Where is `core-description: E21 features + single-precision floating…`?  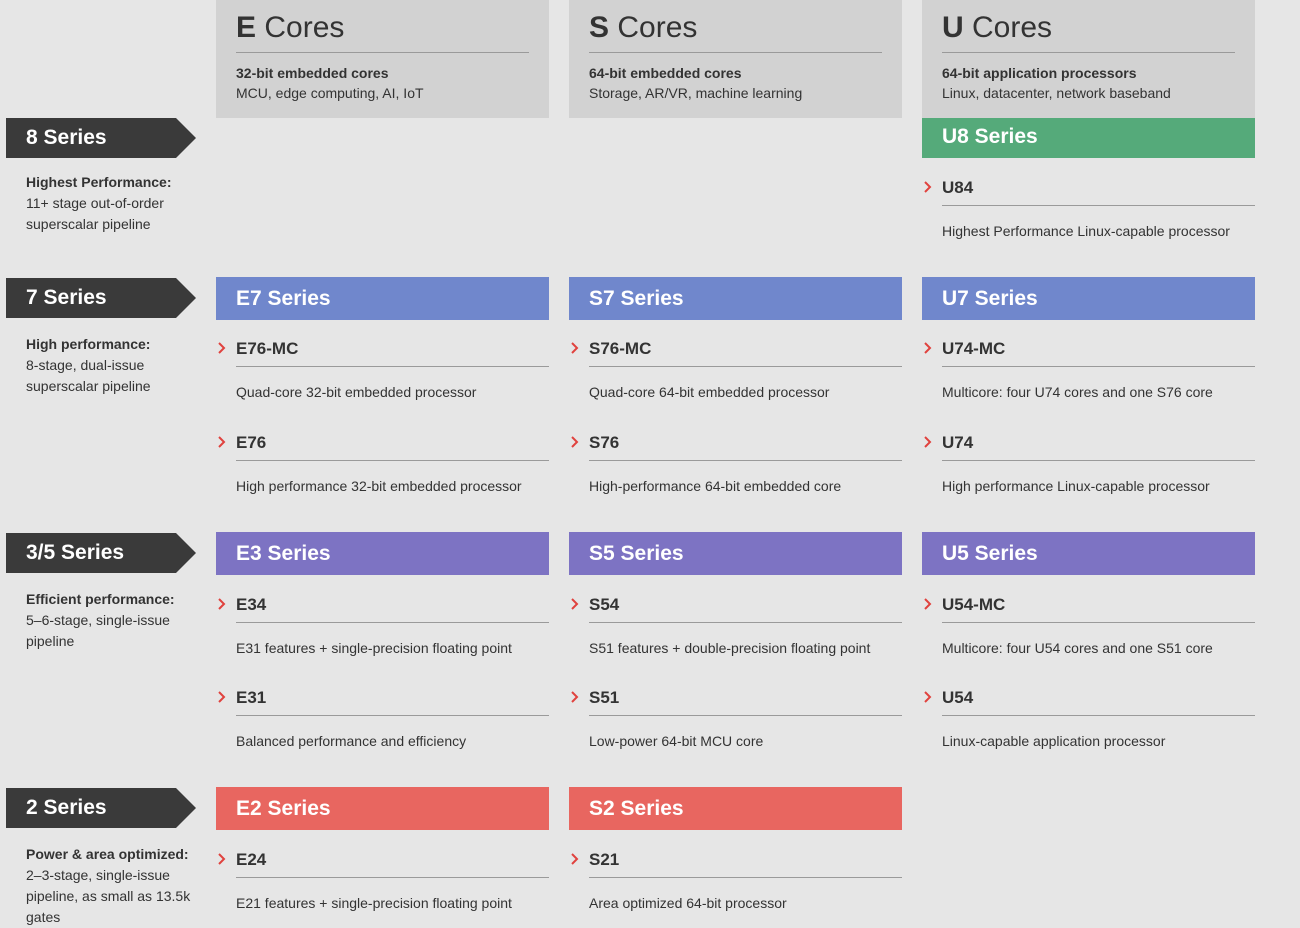 core-description: E21 features + single-precision floating… is located at coordinates (374, 903).